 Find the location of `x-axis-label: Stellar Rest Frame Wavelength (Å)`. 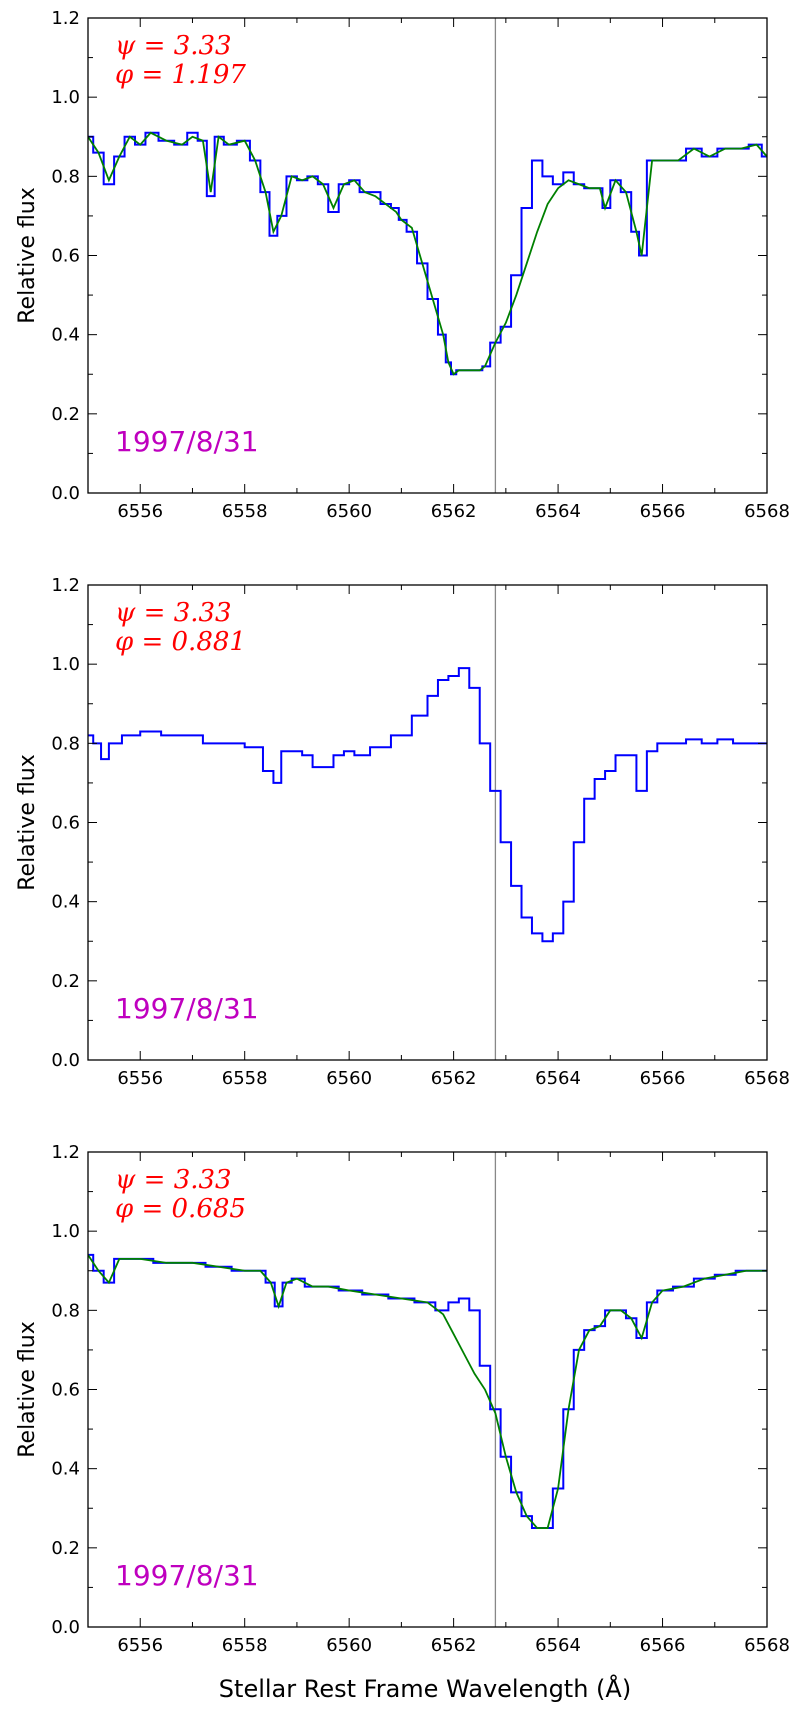

x-axis-label: Stellar Rest Frame Wavelength (Å) is located at coordinates (425, 1688).